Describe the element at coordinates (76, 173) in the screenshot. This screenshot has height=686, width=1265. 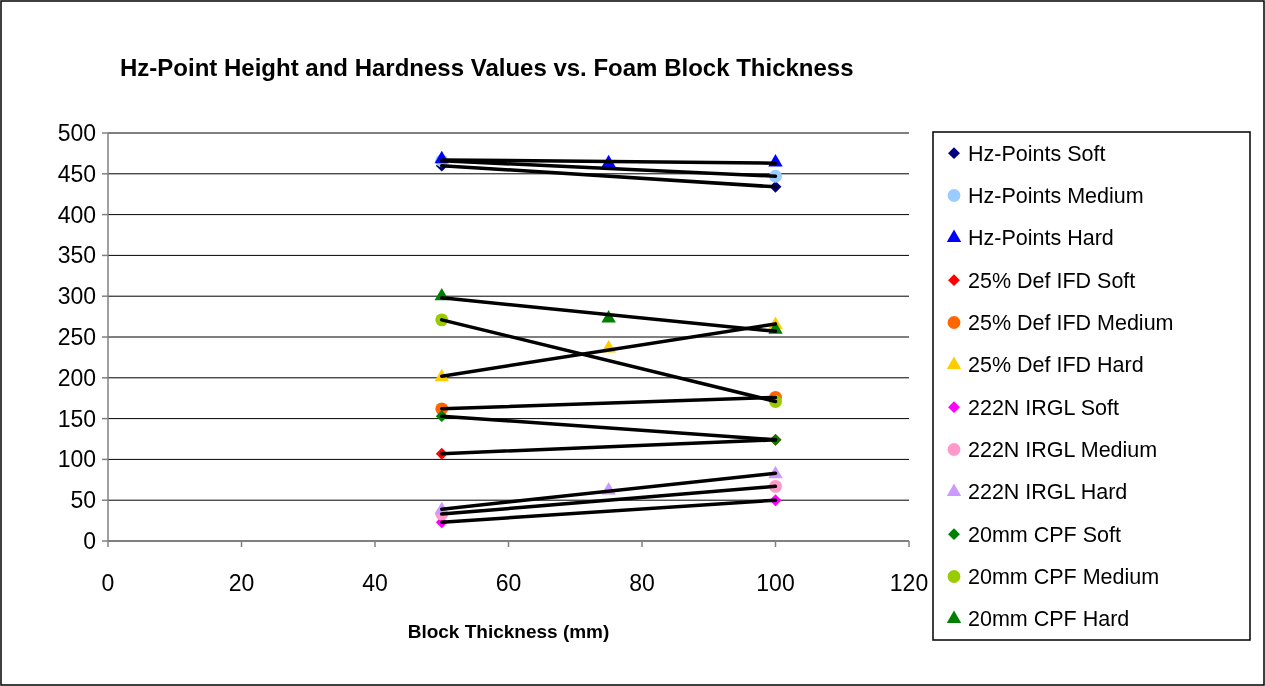
I see `y-tick-label: 450` at that location.